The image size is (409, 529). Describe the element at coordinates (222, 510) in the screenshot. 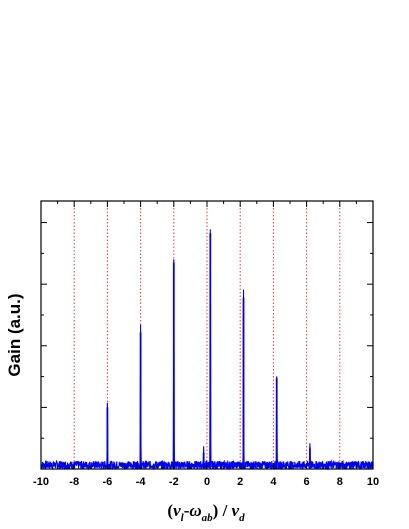

I see `x-label-close-div: ) /` at that location.